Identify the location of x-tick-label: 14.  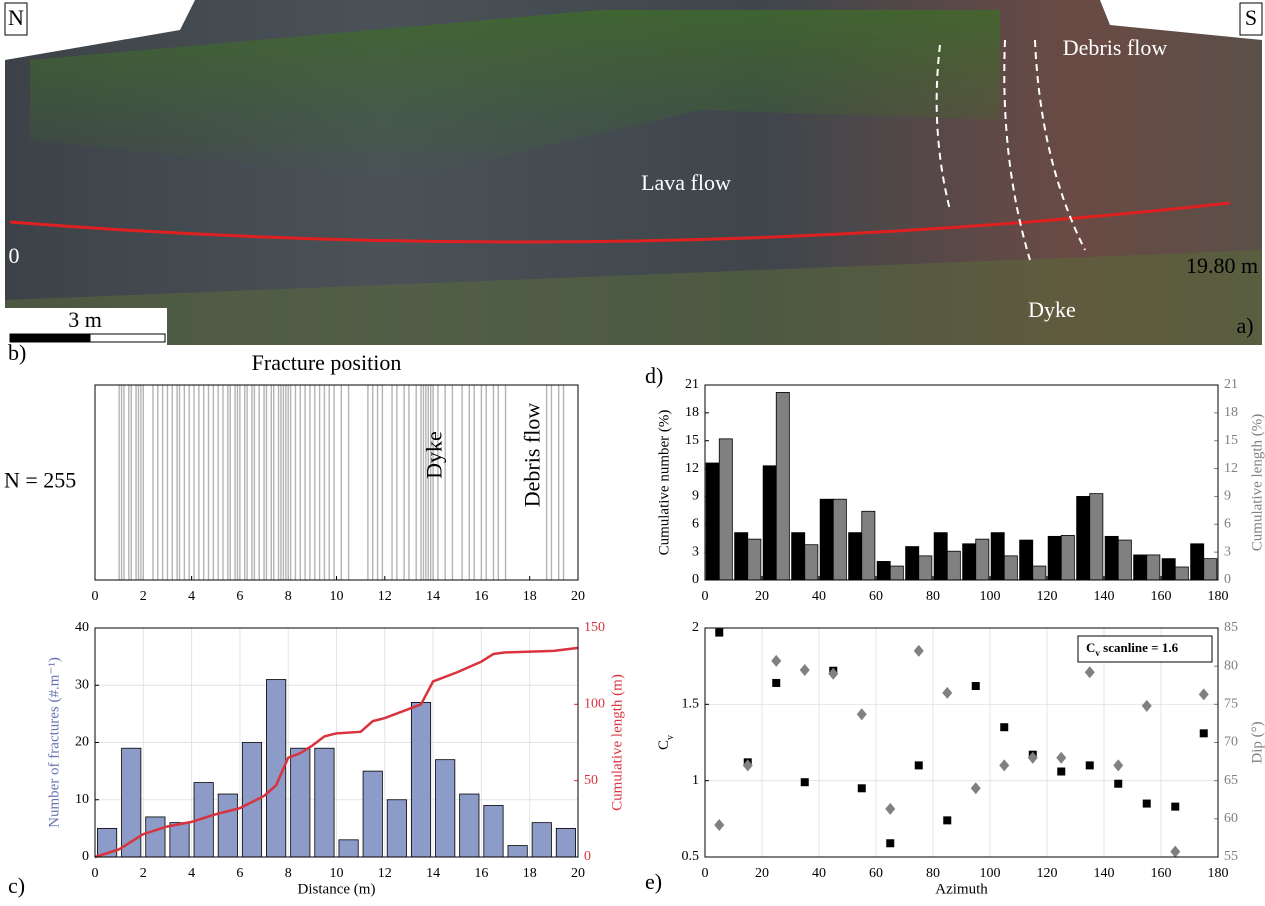
(433, 873).